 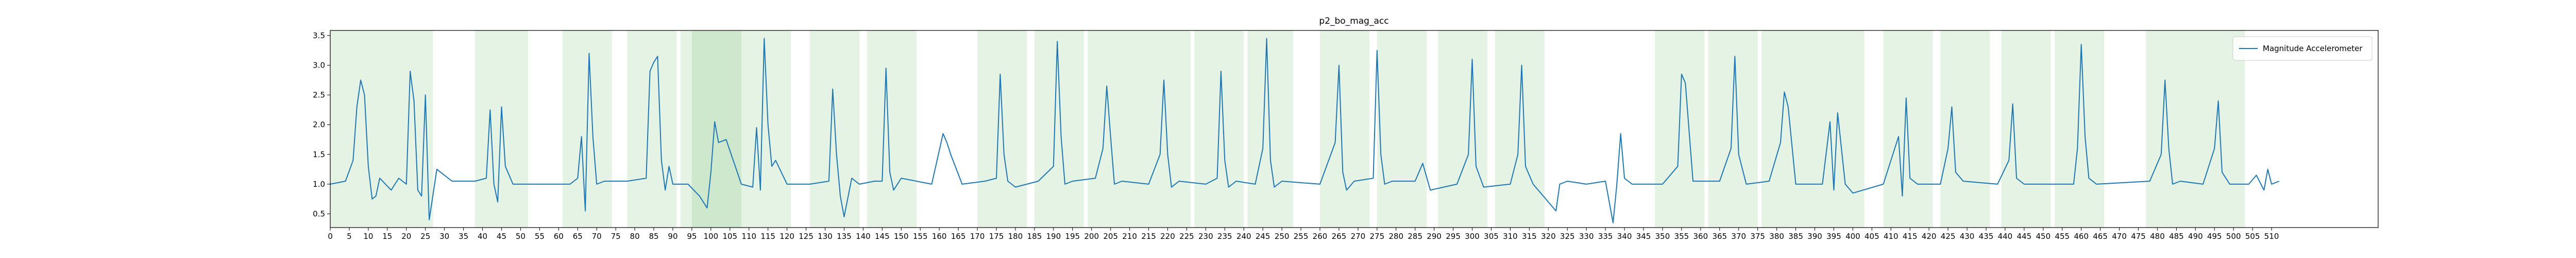 I want to click on x-tick-label: 165, so click(x=958, y=236).